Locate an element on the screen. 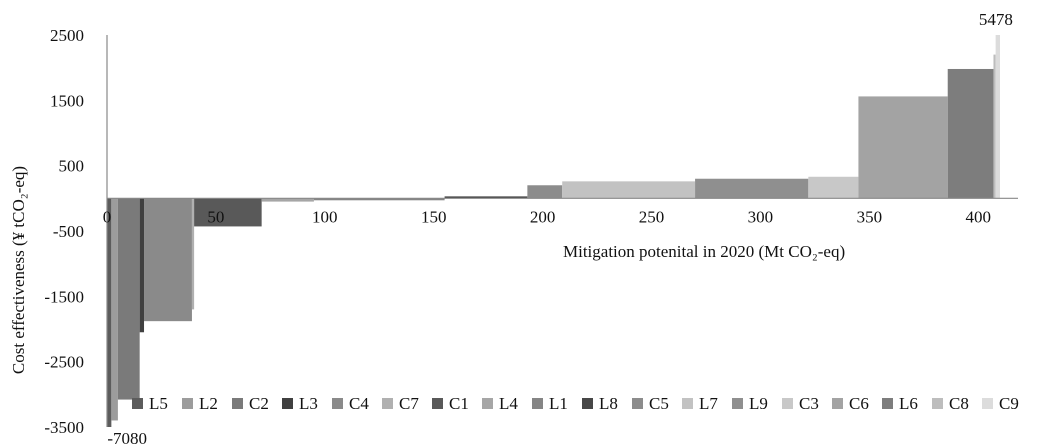 The height and width of the screenshot is (448, 1042). x-tick-label: 0 is located at coordinates (107, 216).